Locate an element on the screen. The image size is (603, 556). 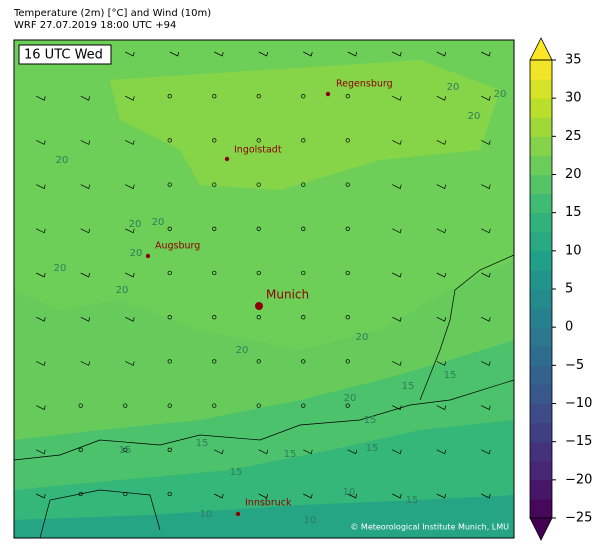
city-label: Regensburg is located at coordinates (364, 84).